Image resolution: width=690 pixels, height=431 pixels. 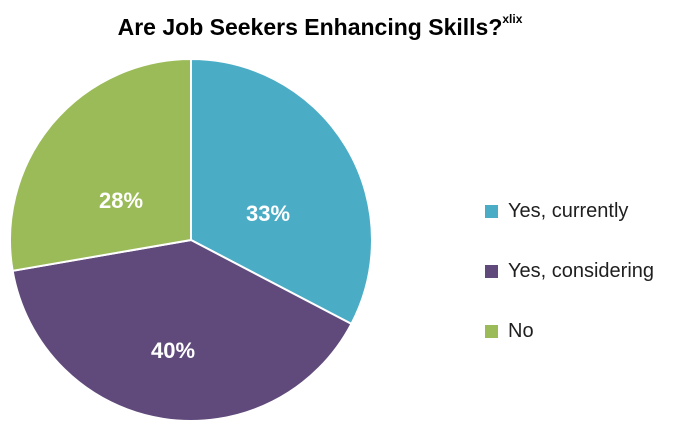 What do you see at coordinates (512, 19) in the screenshot?
I see `title-superscript: xlix` at bounding box center [512, 19].